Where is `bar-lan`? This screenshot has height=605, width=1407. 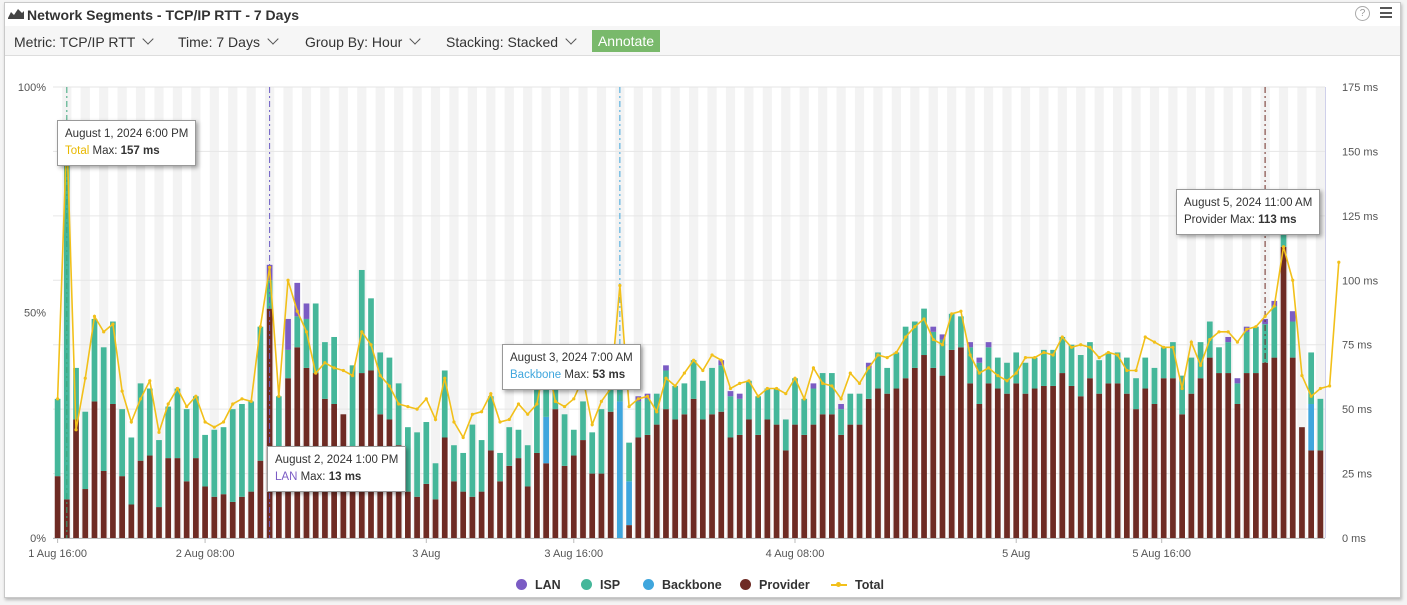 bar-lan is located at coordinates (666, 368).